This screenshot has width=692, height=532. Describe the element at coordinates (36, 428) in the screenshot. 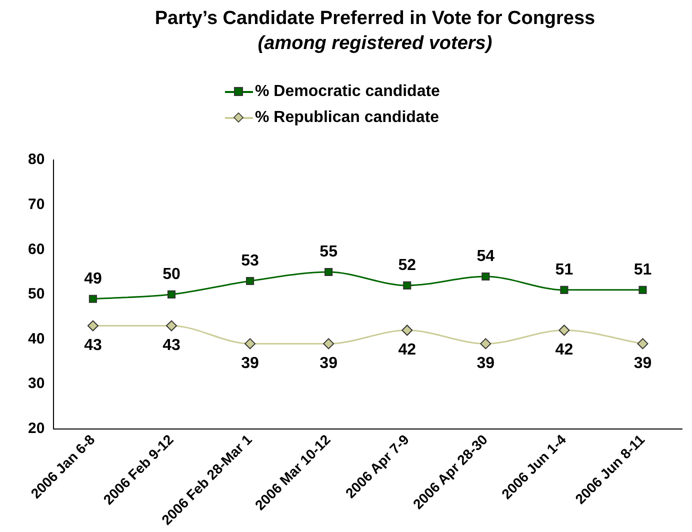

I see `y-tick-label: 20` at that location.